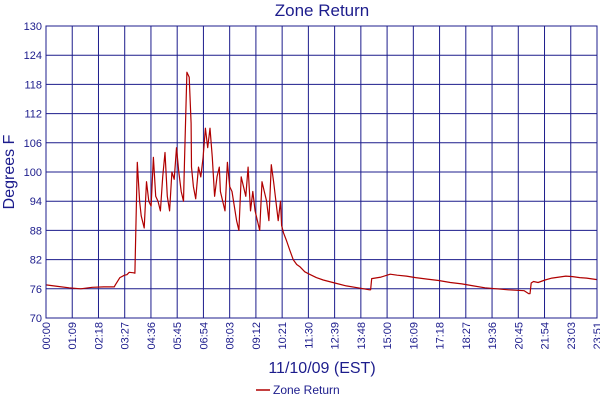  I want to click on x-tick-label: 10:21, so click(283, 336).